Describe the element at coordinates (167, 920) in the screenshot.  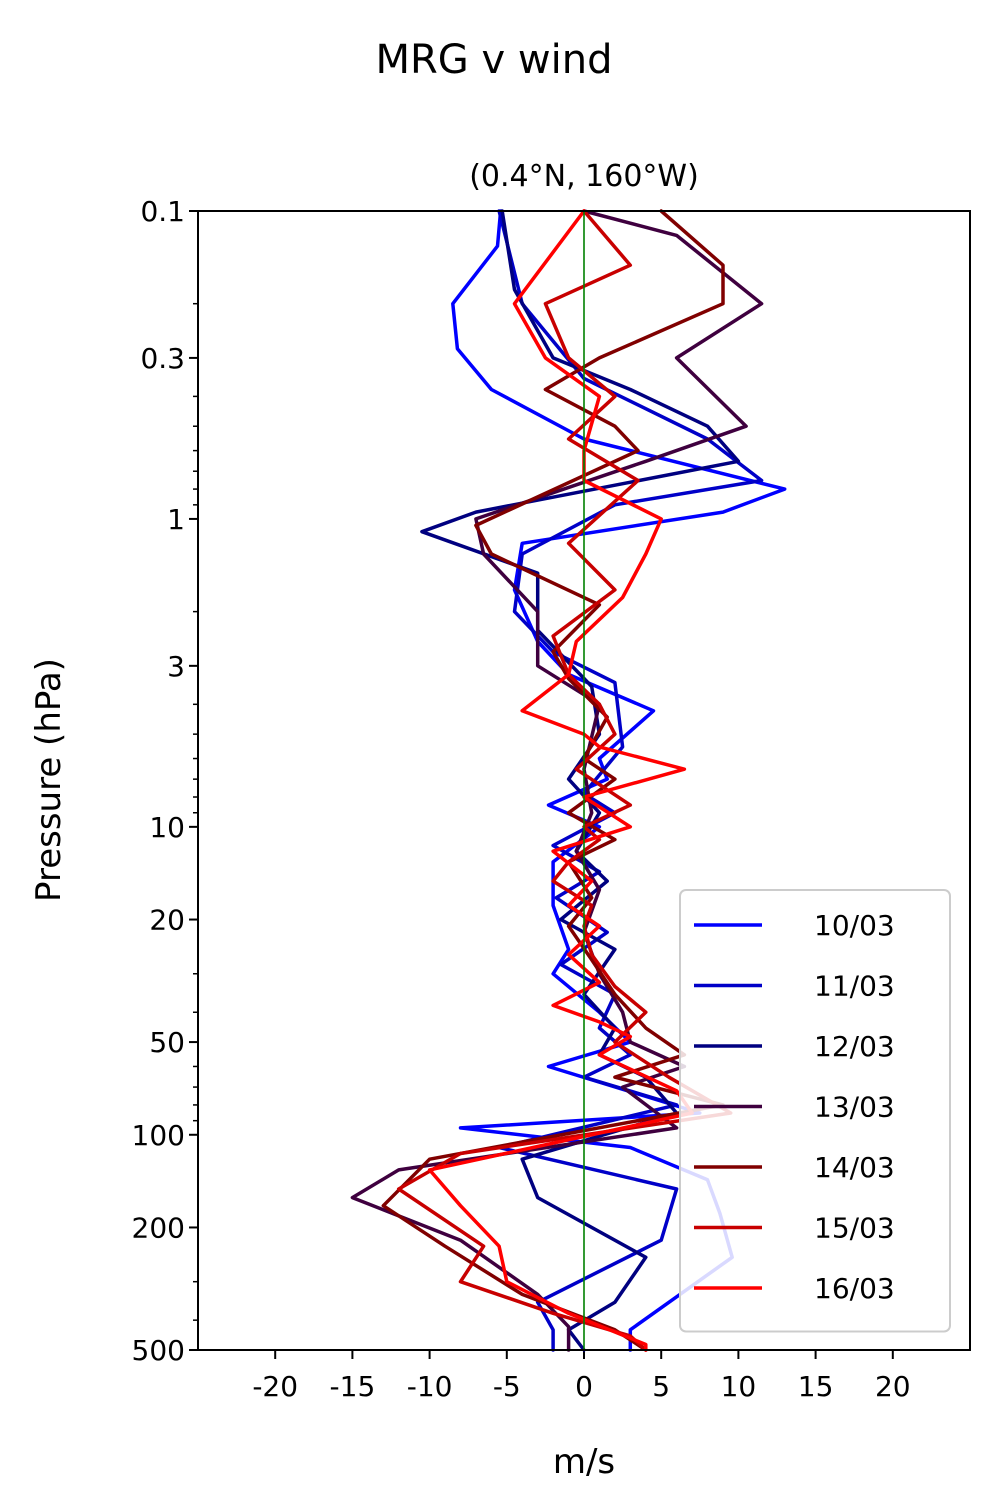
I see `y-tick-label: 20` at that location.